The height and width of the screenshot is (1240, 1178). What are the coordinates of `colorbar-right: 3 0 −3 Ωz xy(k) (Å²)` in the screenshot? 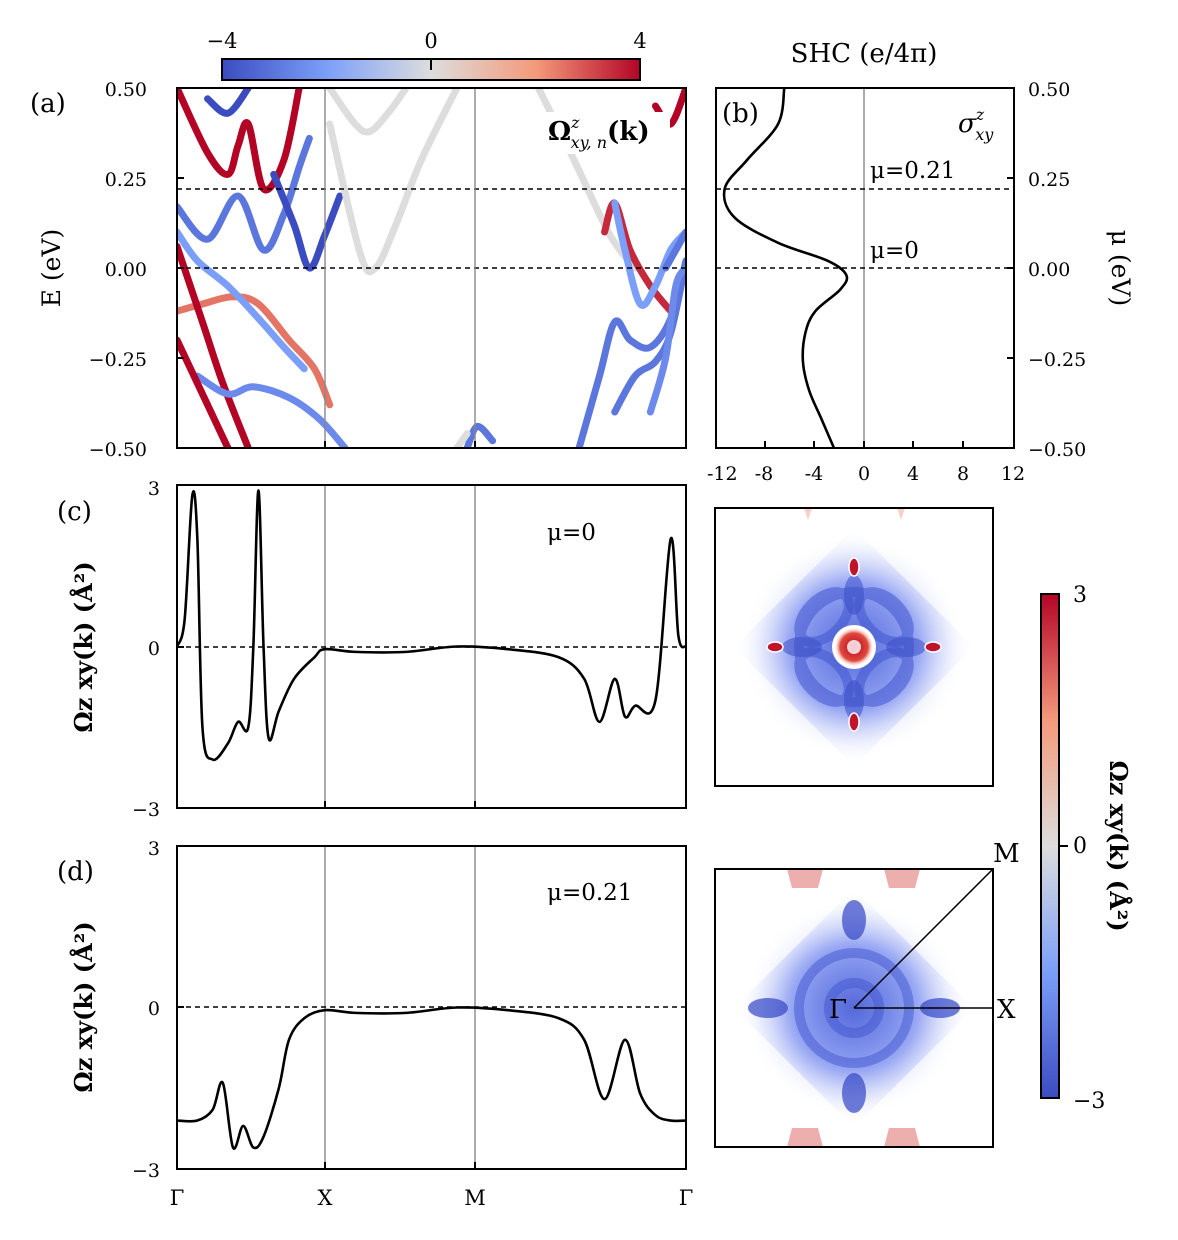 It's located at (1086, 848).